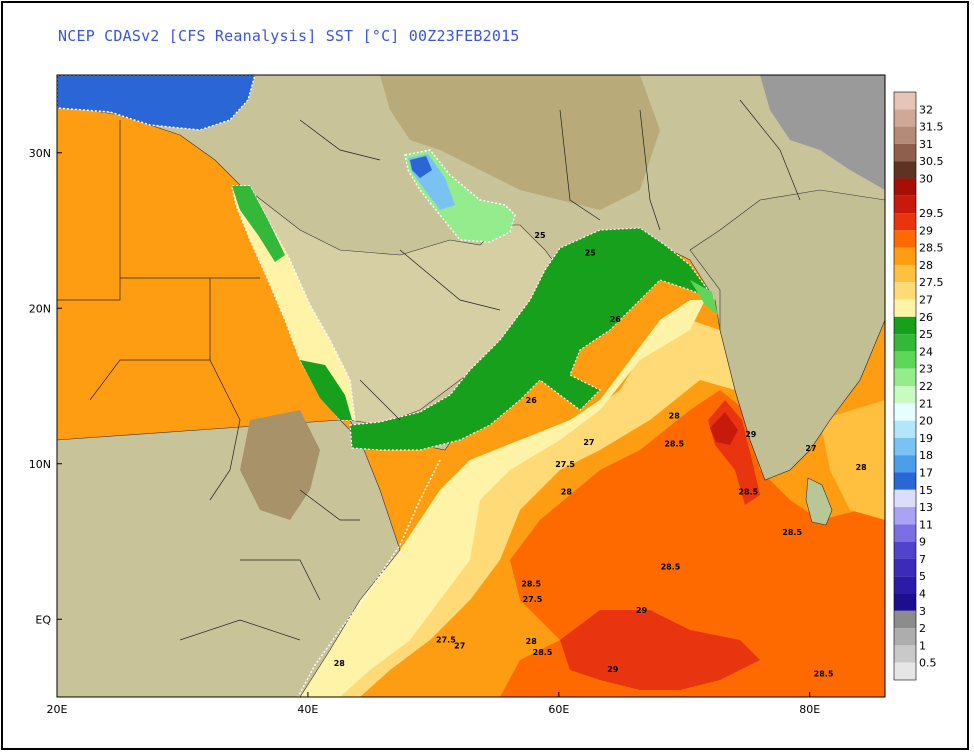 The width and height of the screenshot is (974, 755). Describe the element at coordinates (43, 619) in the screenshot. I see `lat-tick-label: EQ` at that location.